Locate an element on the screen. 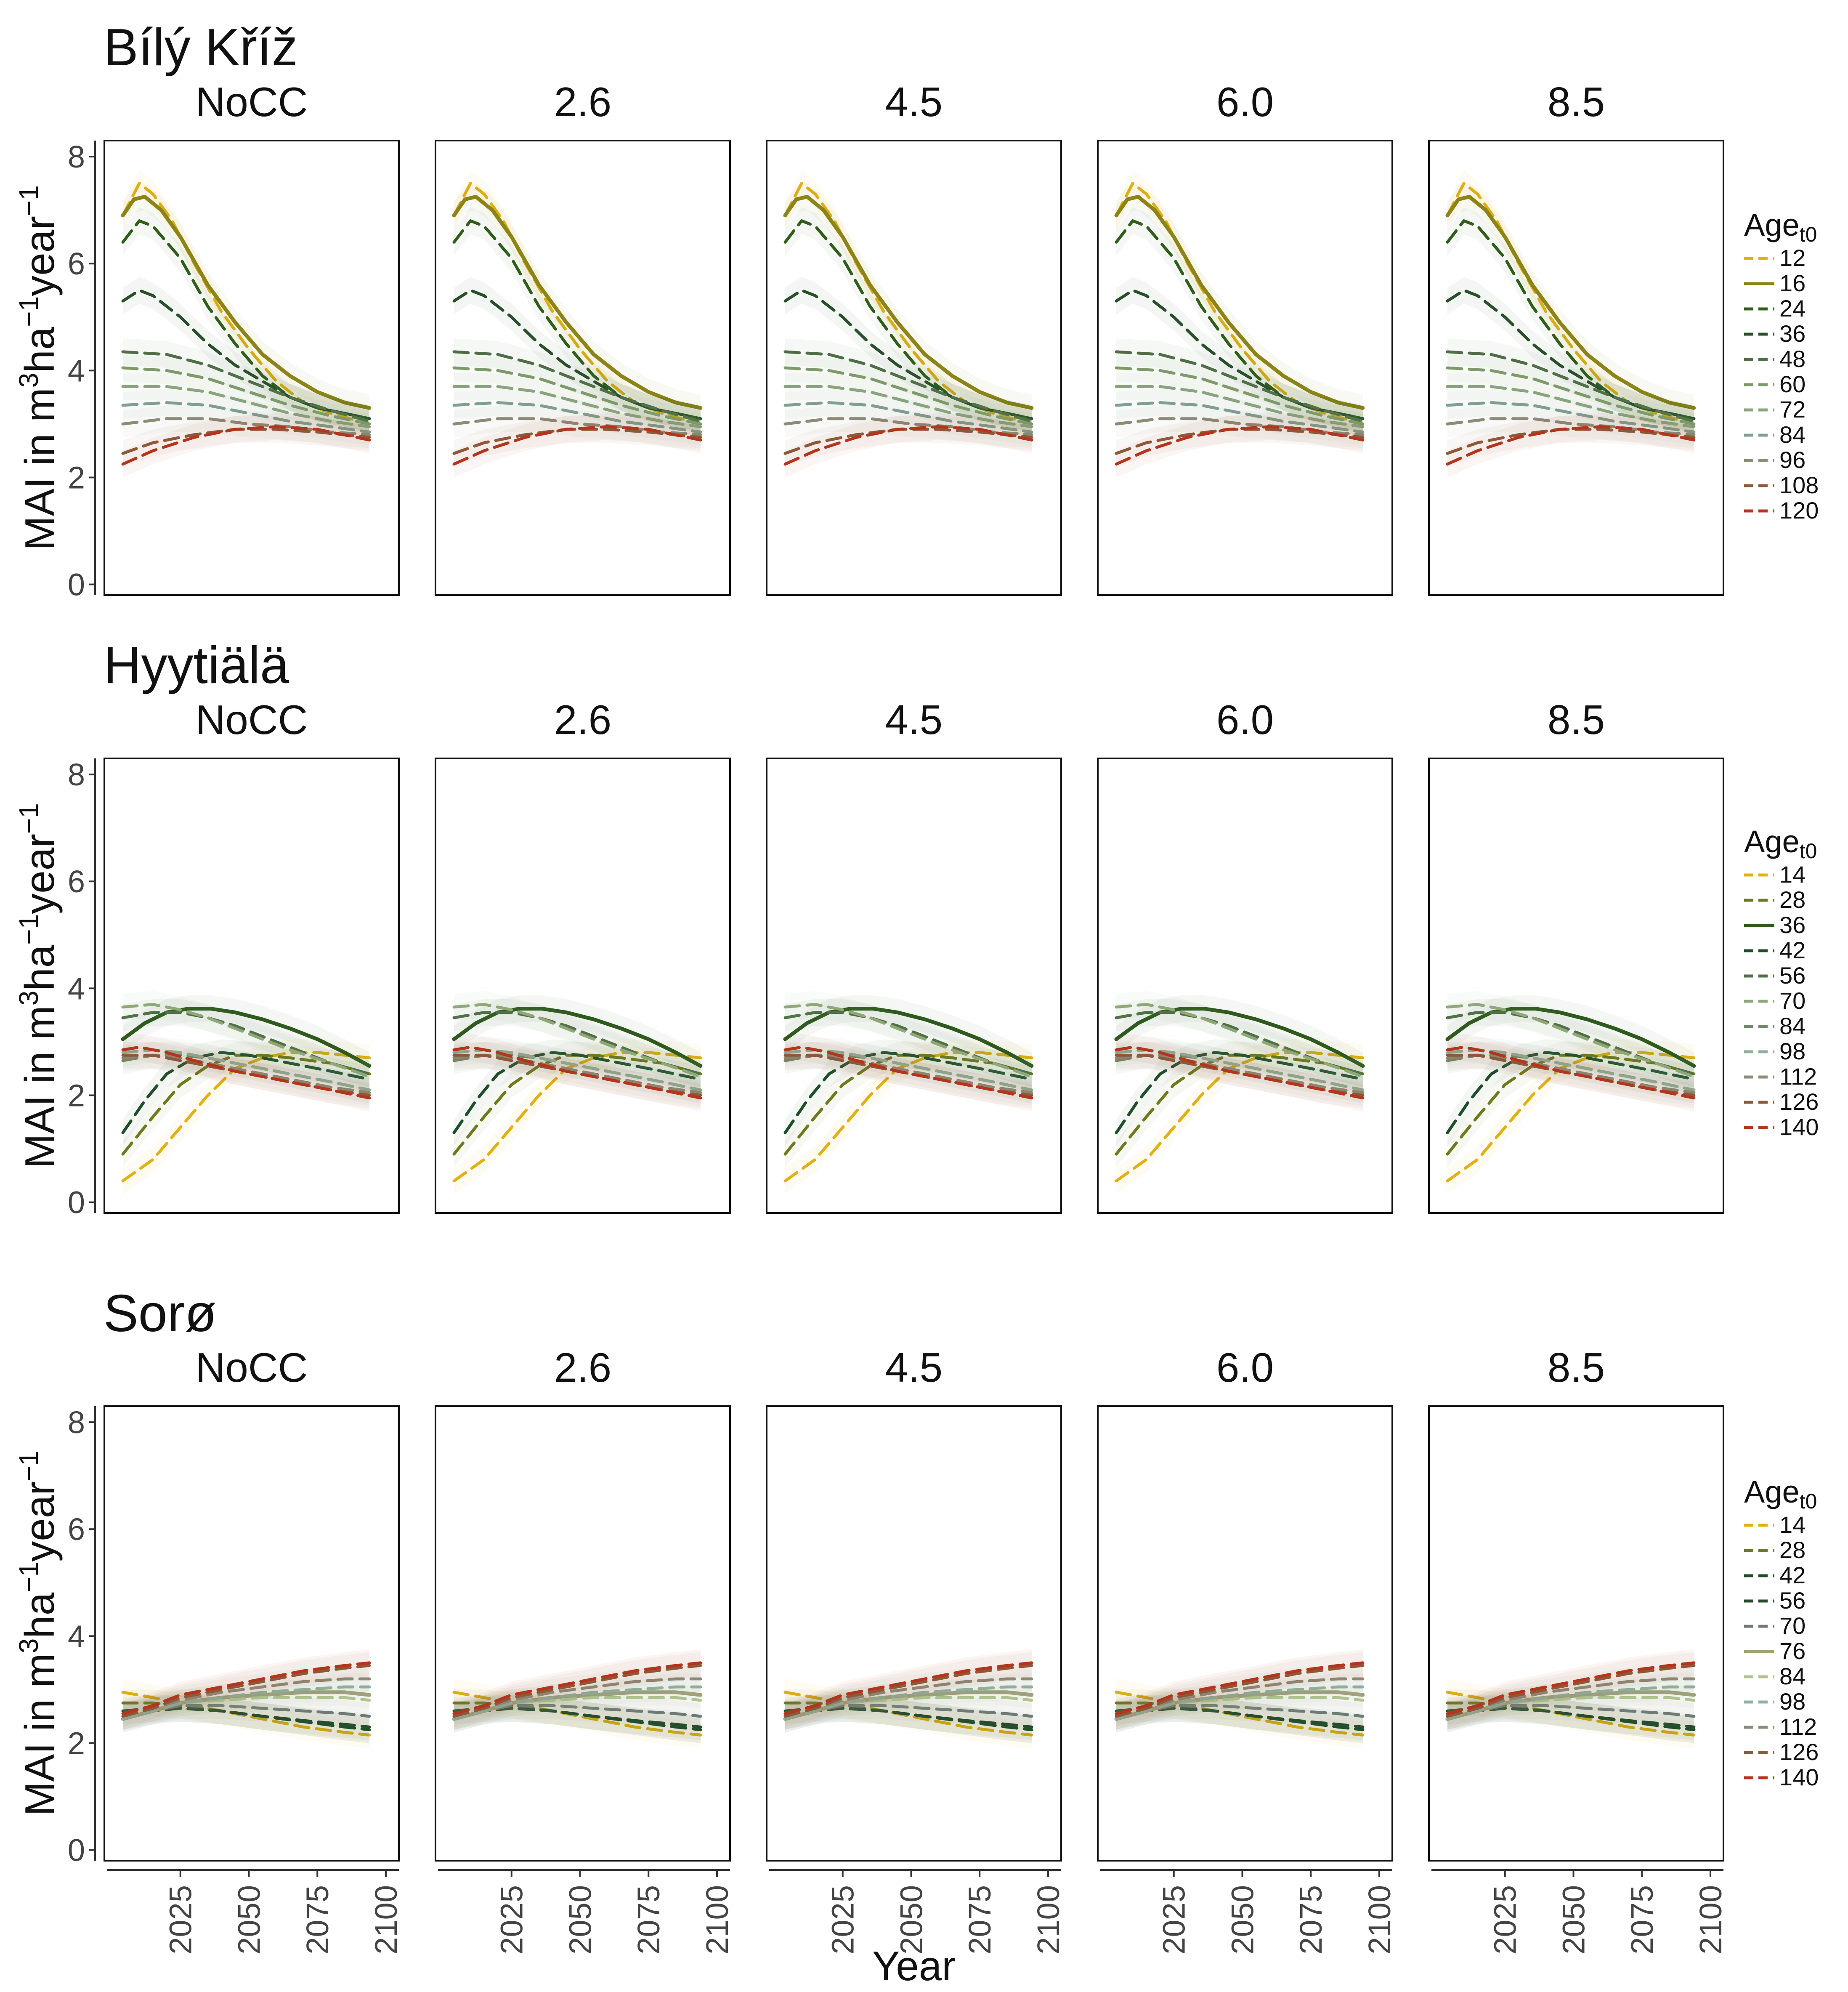 This screenshot has width=1848, height=1992. panel-6.0: 6.0 is located at coordinates (1245, 337).